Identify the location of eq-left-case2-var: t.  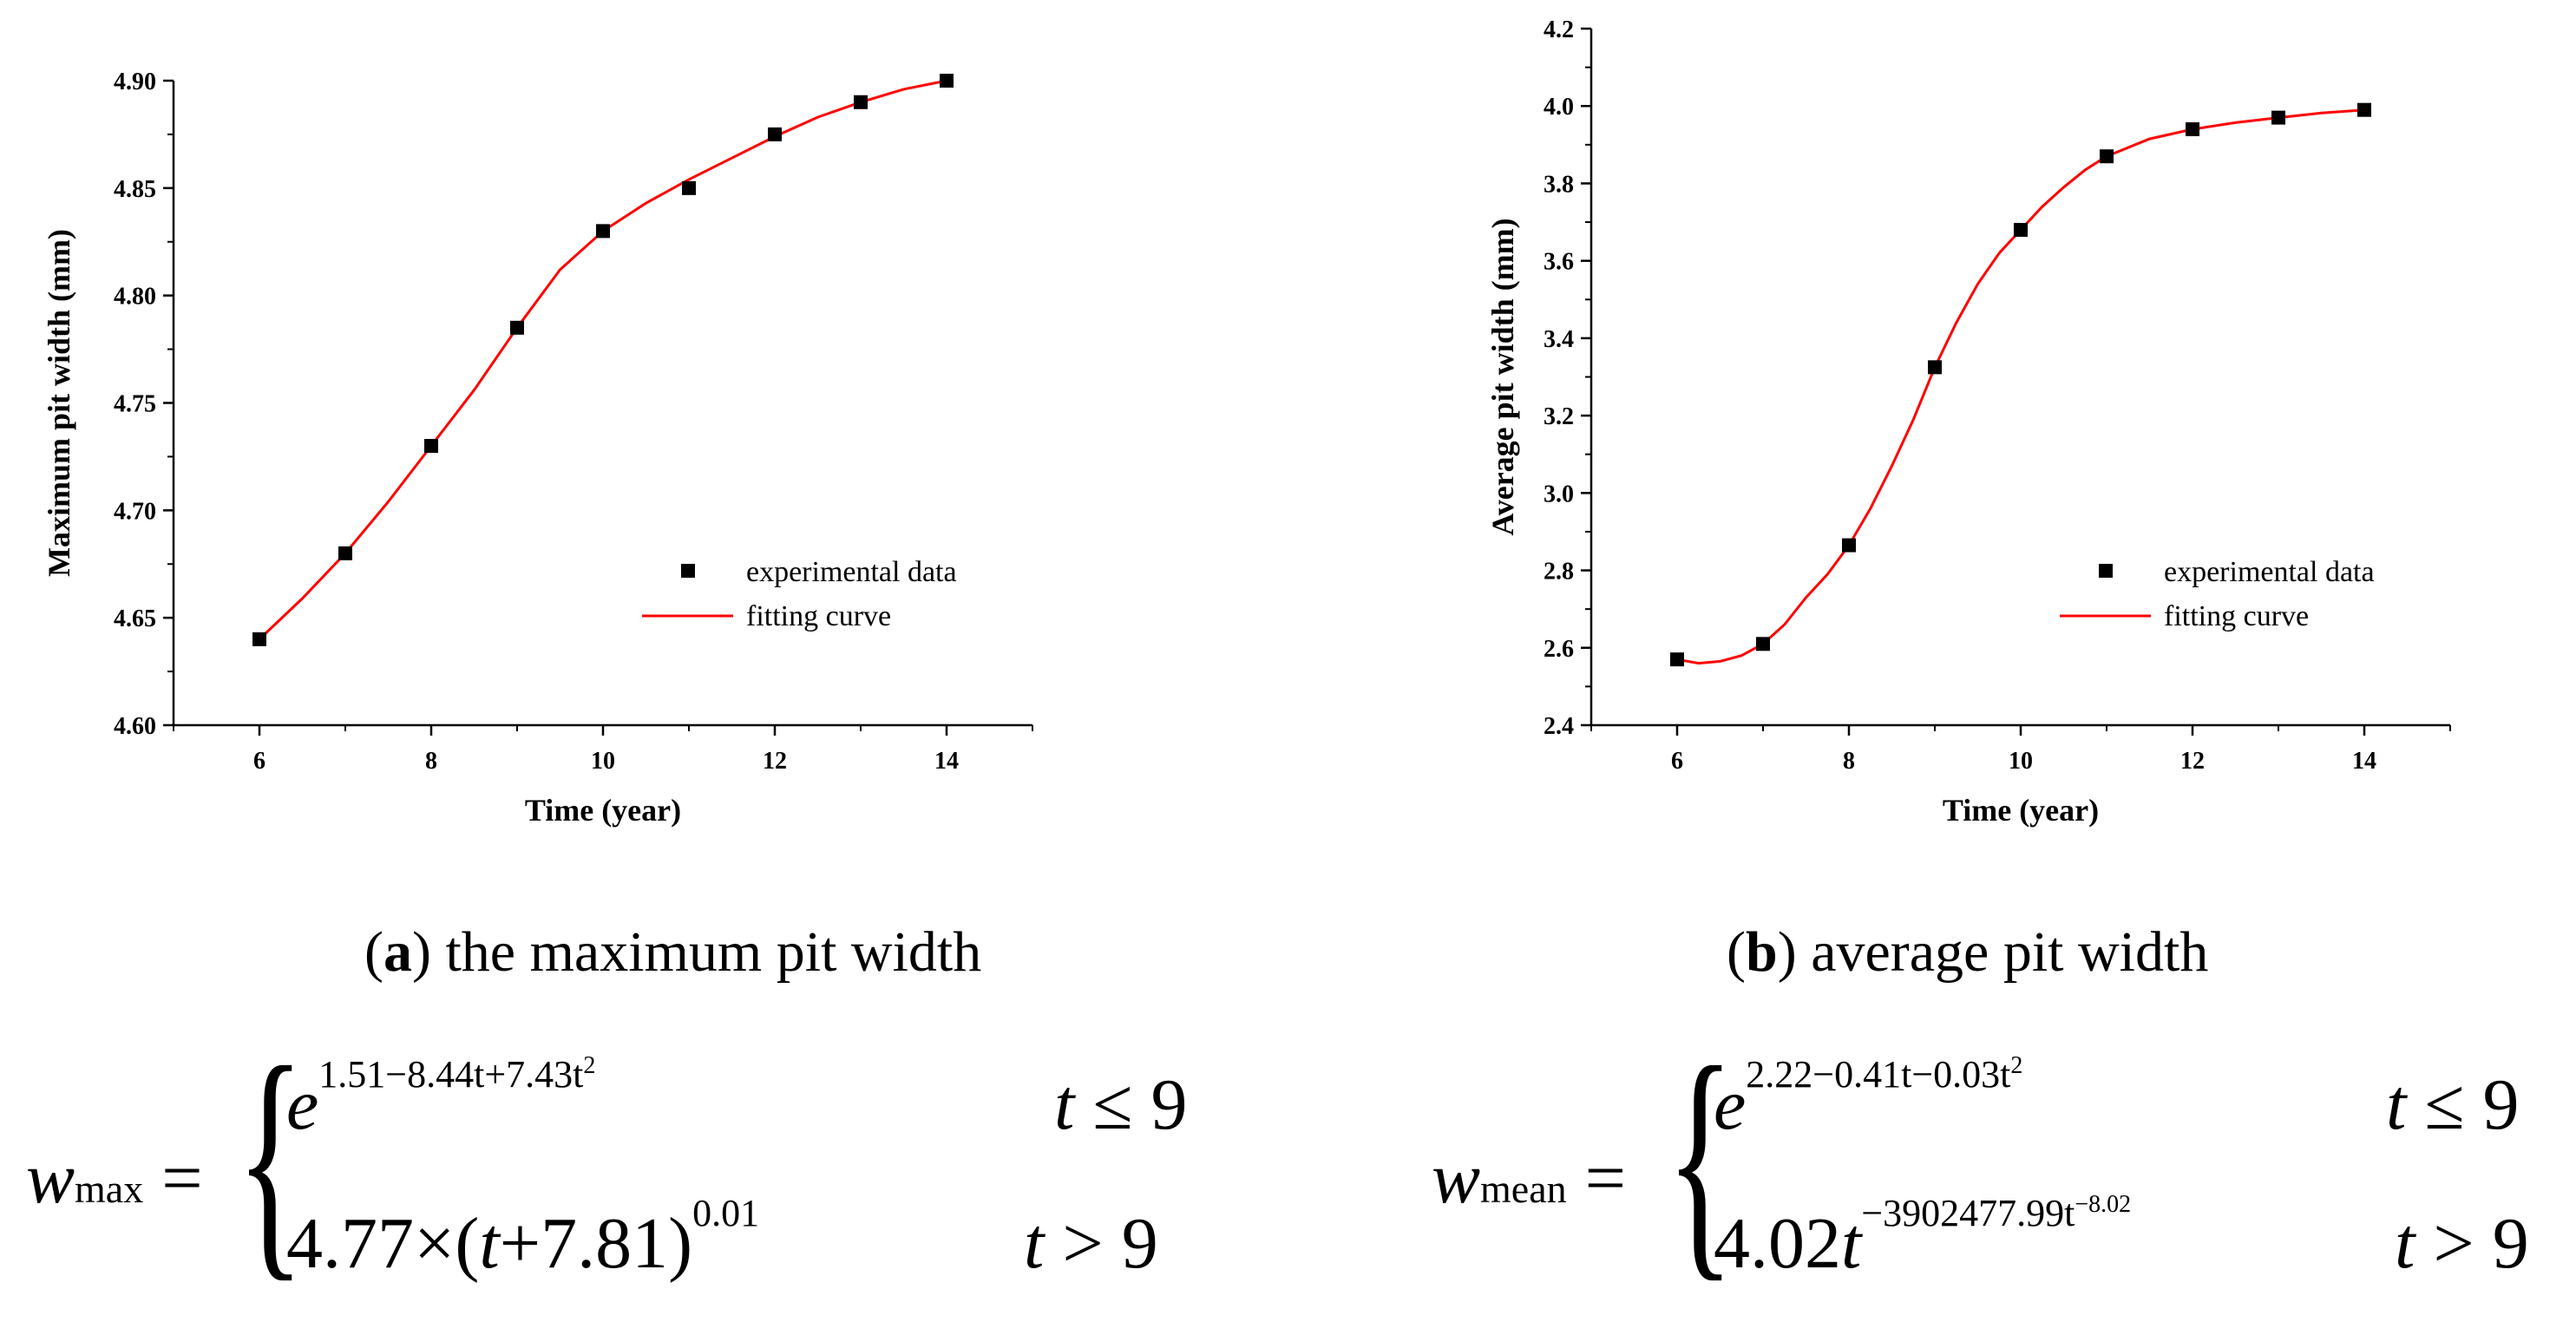
(489, 1243).